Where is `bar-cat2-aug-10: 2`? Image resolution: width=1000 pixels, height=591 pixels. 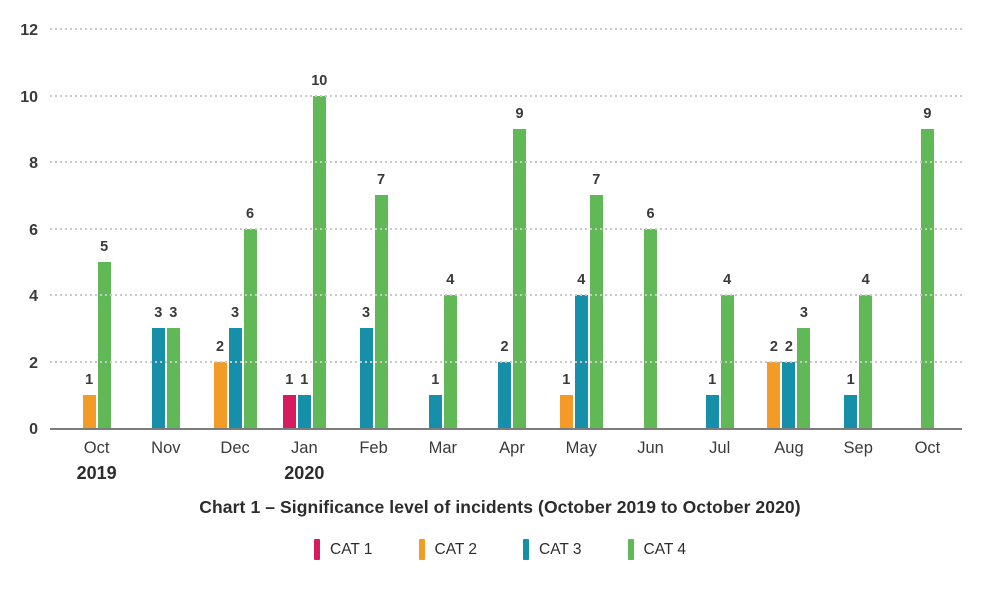
bar-cat2-aug-10: 2 is located at coordinates (774, 383).